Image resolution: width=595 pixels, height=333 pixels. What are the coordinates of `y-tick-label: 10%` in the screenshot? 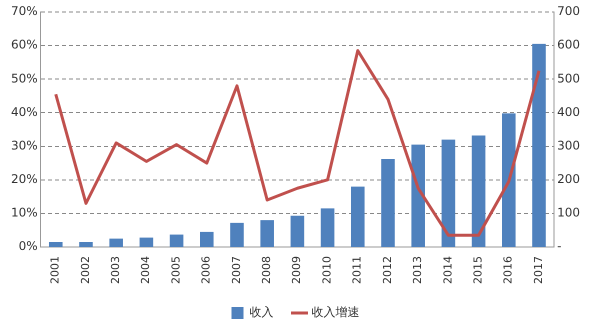 It's located at (24, 213).